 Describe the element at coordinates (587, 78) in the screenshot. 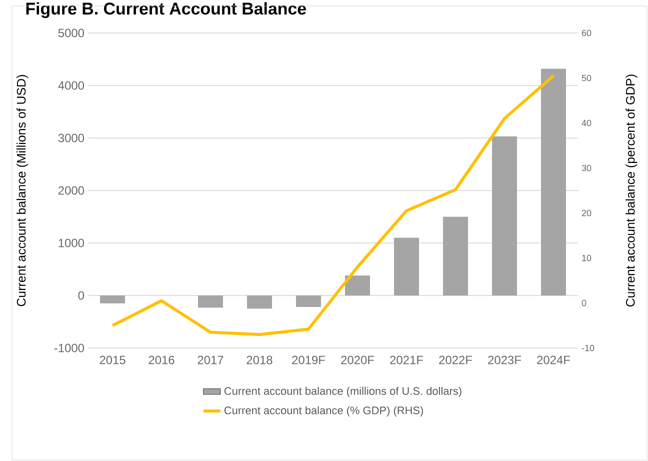

I see `y2-tick-label: 50` at that location.